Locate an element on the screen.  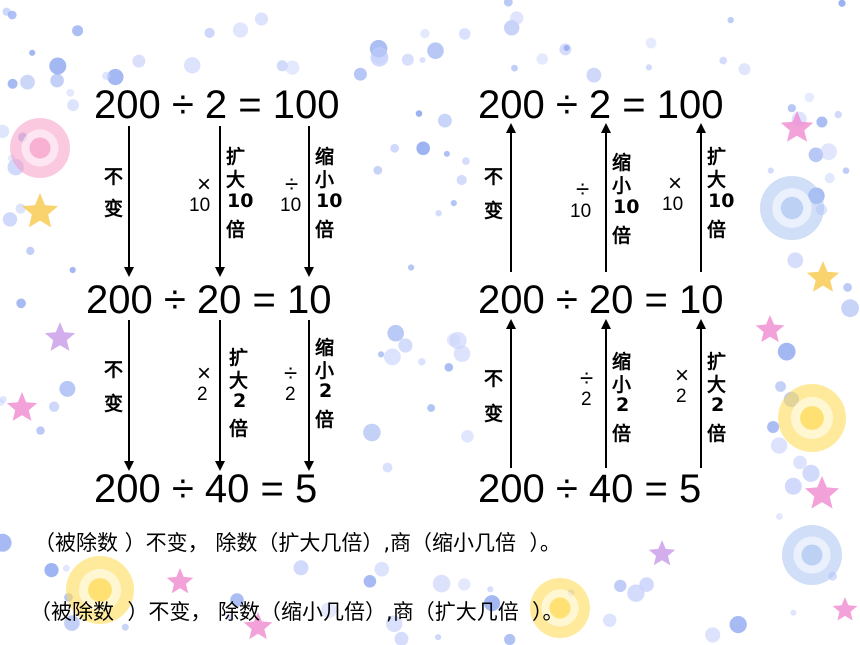
right-lower-dividend-label: 不 变 is located at coordinates (493, 396).